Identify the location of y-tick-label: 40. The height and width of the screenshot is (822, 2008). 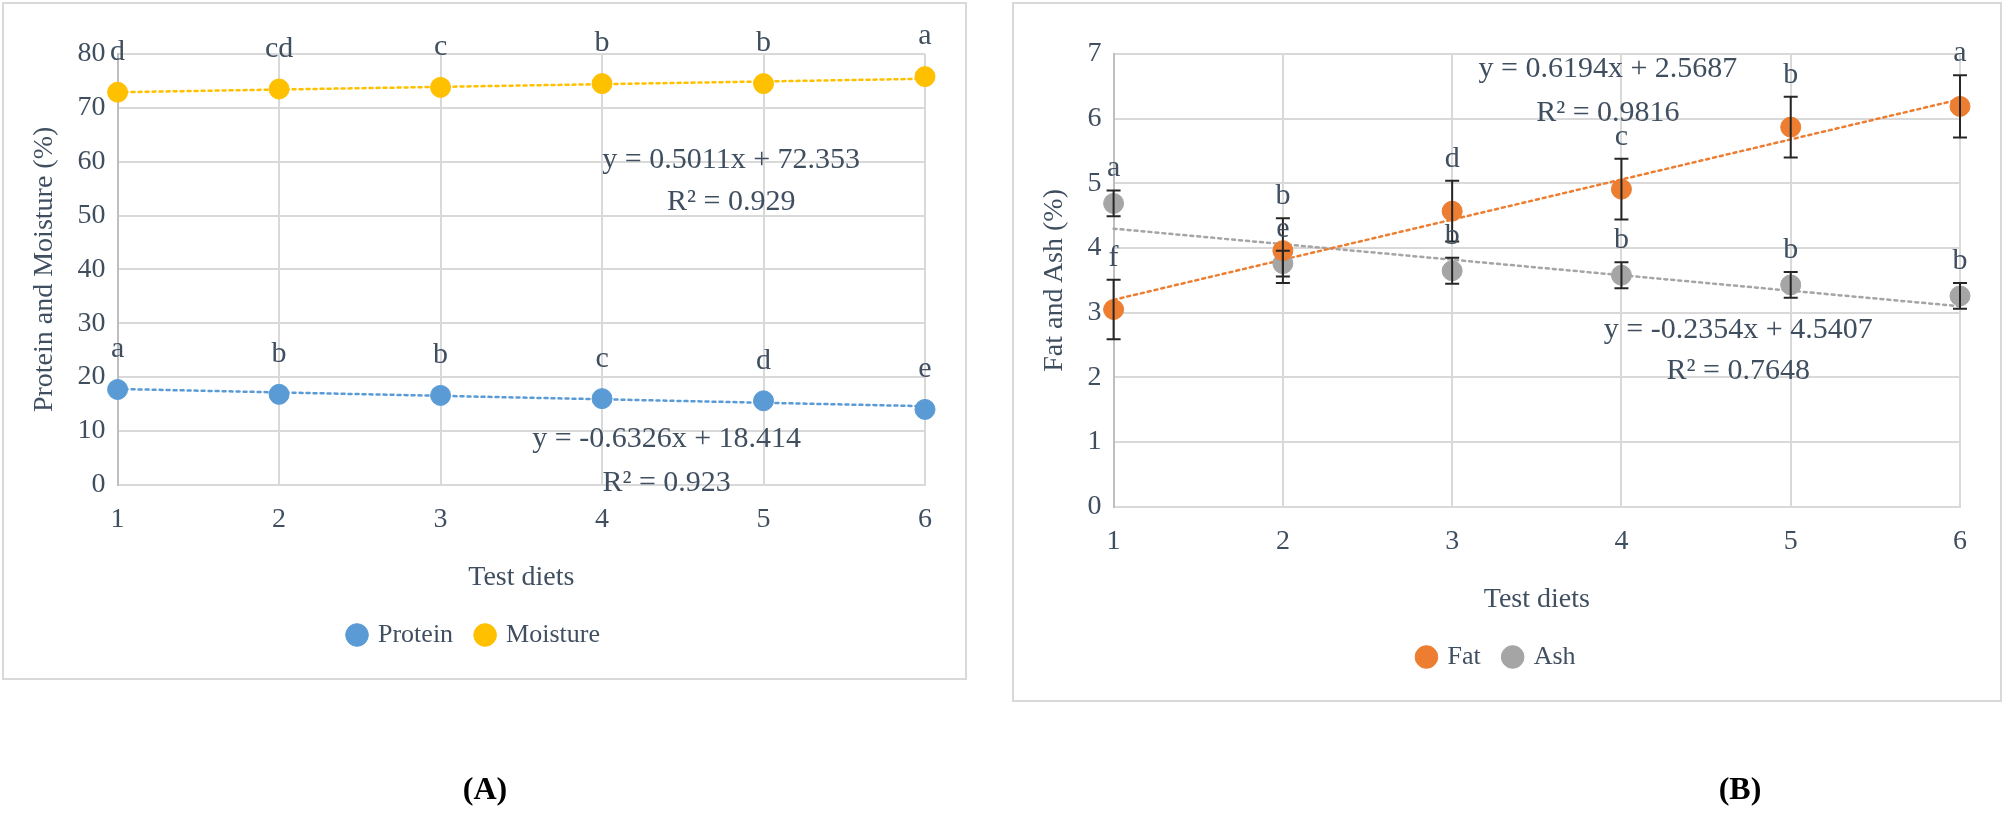
(91, 267).